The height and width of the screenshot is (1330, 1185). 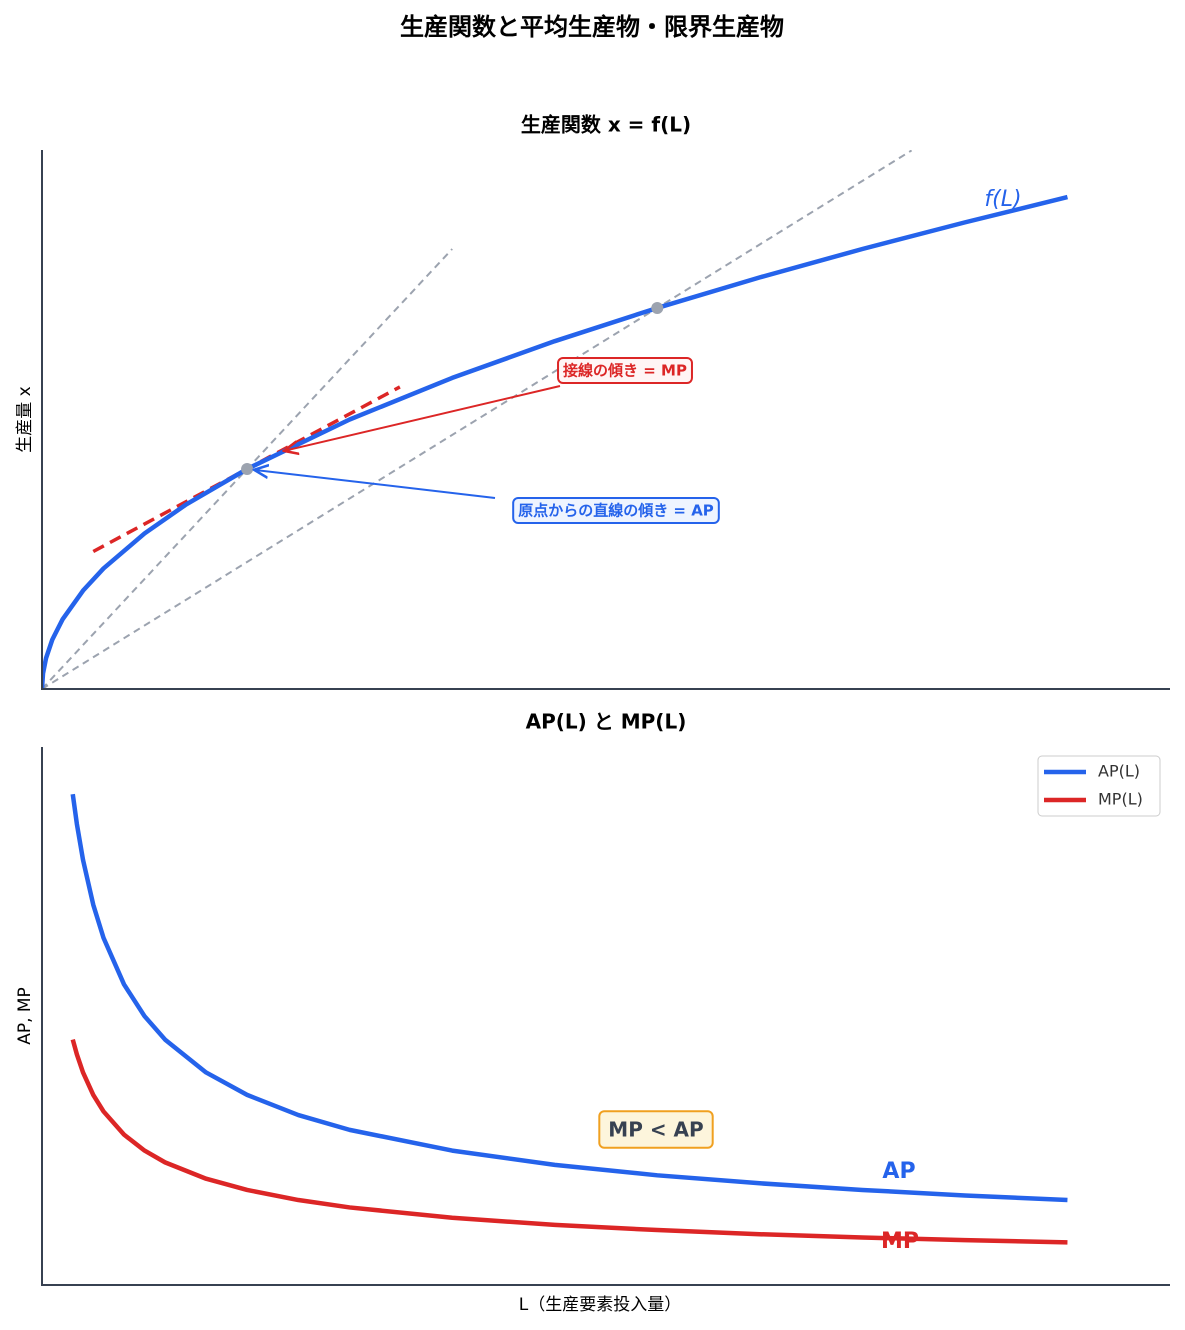 I want to click on annotation: 接線の傾き = MP, so click(x=625, y=371).